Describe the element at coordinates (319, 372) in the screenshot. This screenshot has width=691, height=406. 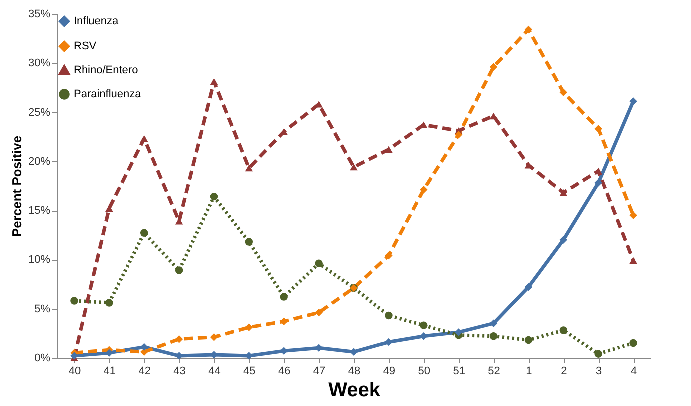
I see `x-tick-label: 47` at that location.